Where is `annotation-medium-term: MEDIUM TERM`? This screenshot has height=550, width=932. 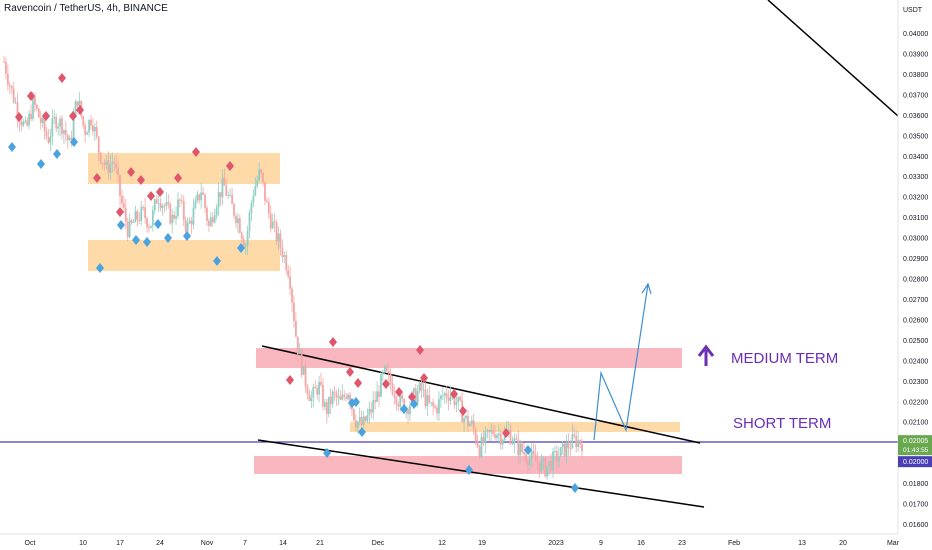 annotation-medium-term: MEDIUM TERM is located at coordinates (784, 358).